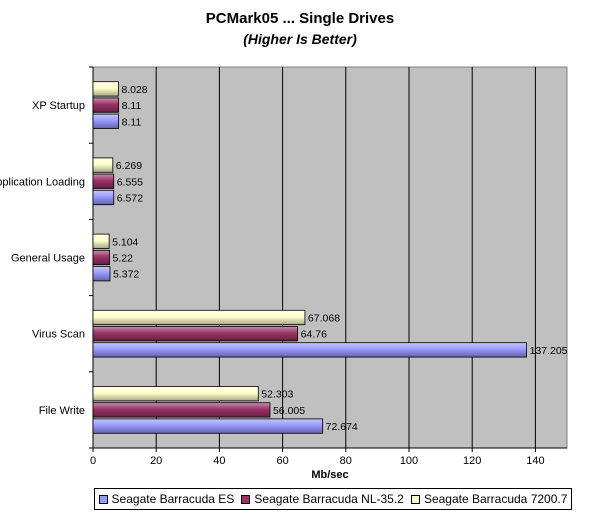 The image size is (600, 519). What do you see at coordinates (58, 106) in the screenshot?
I see `category-label: XP Startup` at bounding box center [58, 106].